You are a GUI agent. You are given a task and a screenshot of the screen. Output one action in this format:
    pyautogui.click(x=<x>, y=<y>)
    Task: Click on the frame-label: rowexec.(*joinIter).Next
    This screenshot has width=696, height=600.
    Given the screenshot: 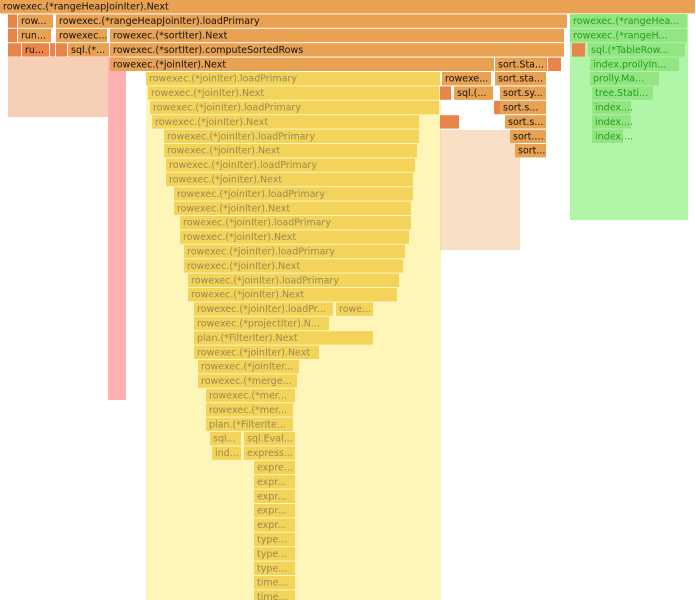 What is the action you would take?
    pyautogui.click(x=211, y=122)
    